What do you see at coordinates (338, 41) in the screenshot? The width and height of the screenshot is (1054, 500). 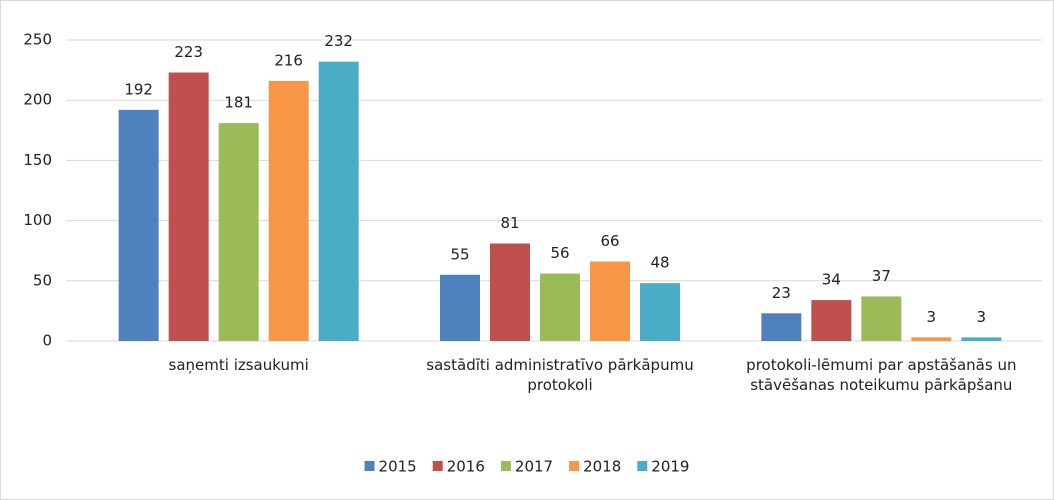 I see `data-label: 232` at bounding box center [338, 41].